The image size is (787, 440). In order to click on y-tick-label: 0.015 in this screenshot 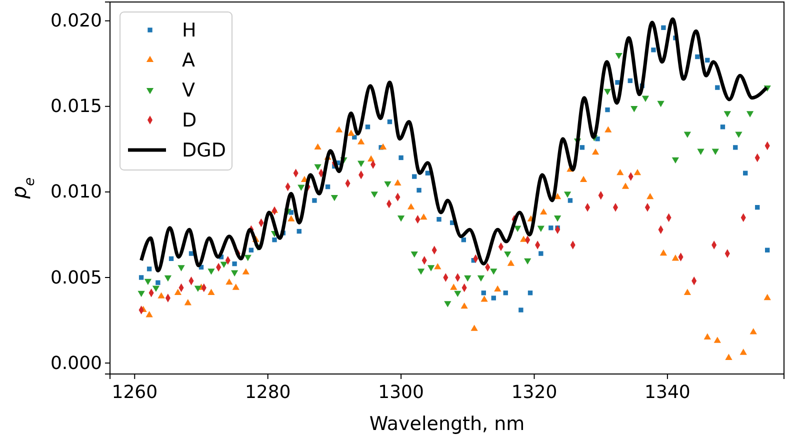, I will do `click(76, 107)`.